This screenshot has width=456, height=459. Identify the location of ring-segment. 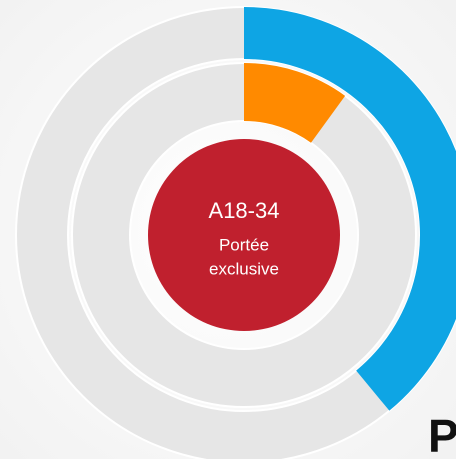
(295, 103).